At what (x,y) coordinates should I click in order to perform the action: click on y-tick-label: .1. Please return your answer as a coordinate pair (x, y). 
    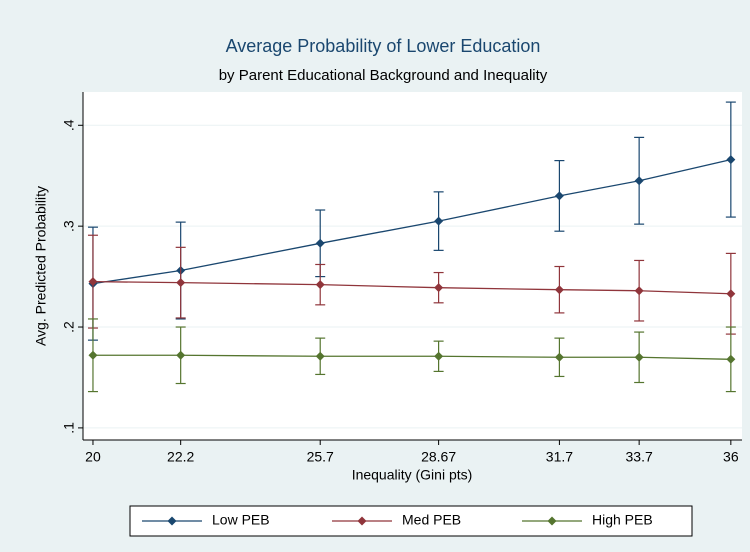
    Looking at the image, I should click on (69, 428).